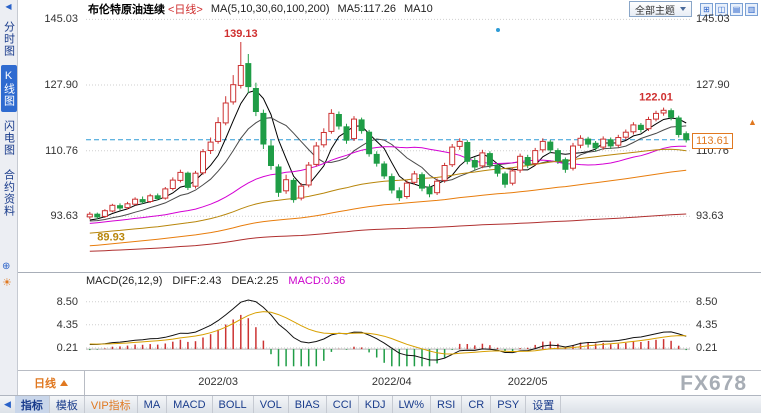 This screenshot has width=761, height=413. I want to click on price-tick-right: 127.90, so click(713, 85).